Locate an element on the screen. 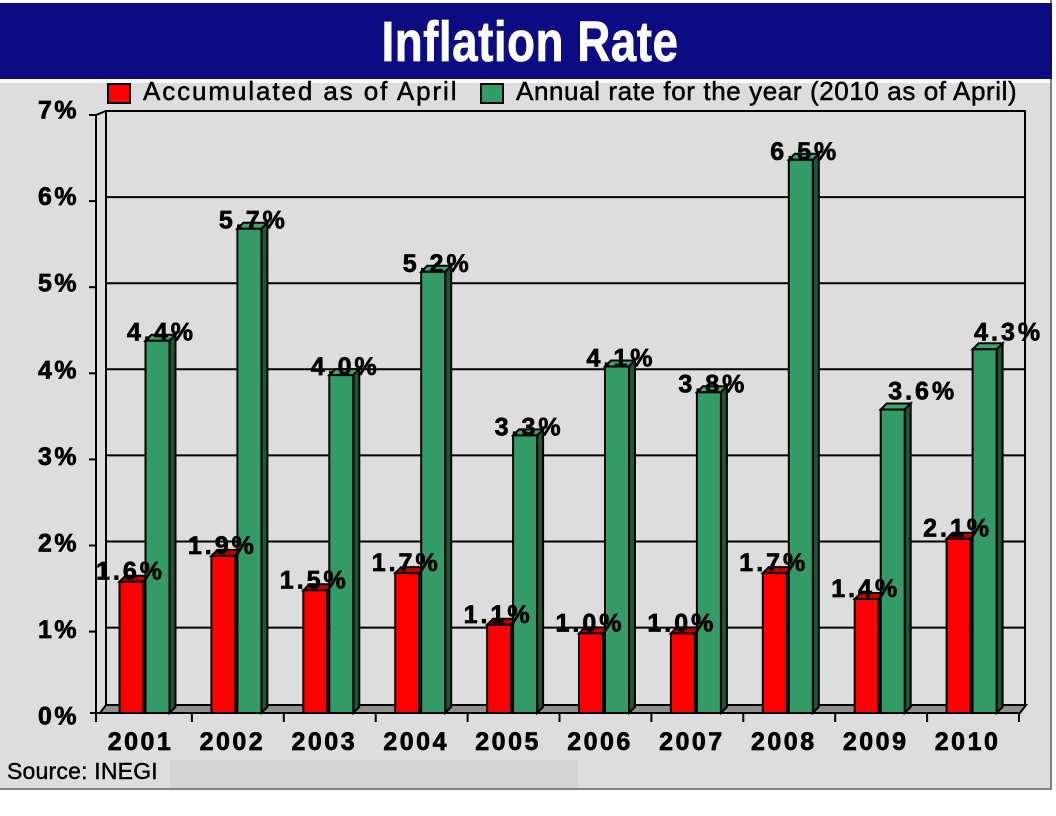  svg-text: 2009 is located at coordinates (876, 742).